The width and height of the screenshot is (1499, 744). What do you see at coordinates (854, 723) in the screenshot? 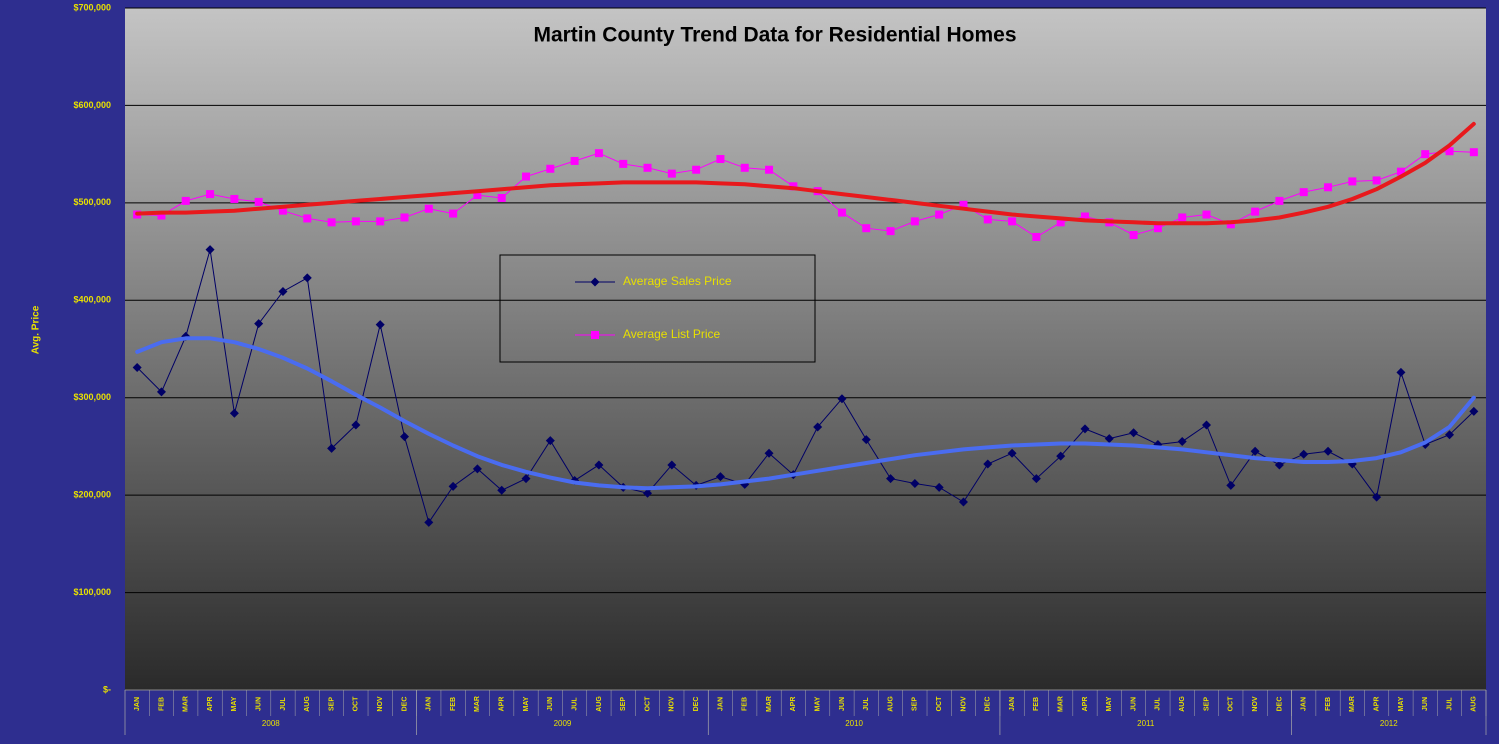
I see `year-label: 2010` at bounding box center [854, 723].